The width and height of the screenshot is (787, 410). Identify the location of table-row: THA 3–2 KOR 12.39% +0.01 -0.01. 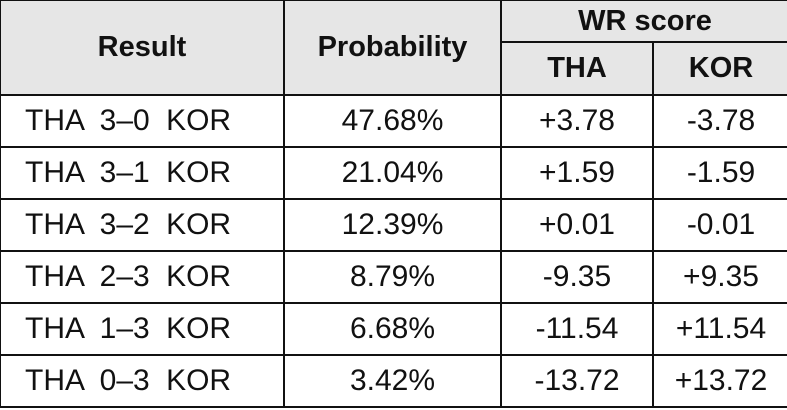
(393, 225).